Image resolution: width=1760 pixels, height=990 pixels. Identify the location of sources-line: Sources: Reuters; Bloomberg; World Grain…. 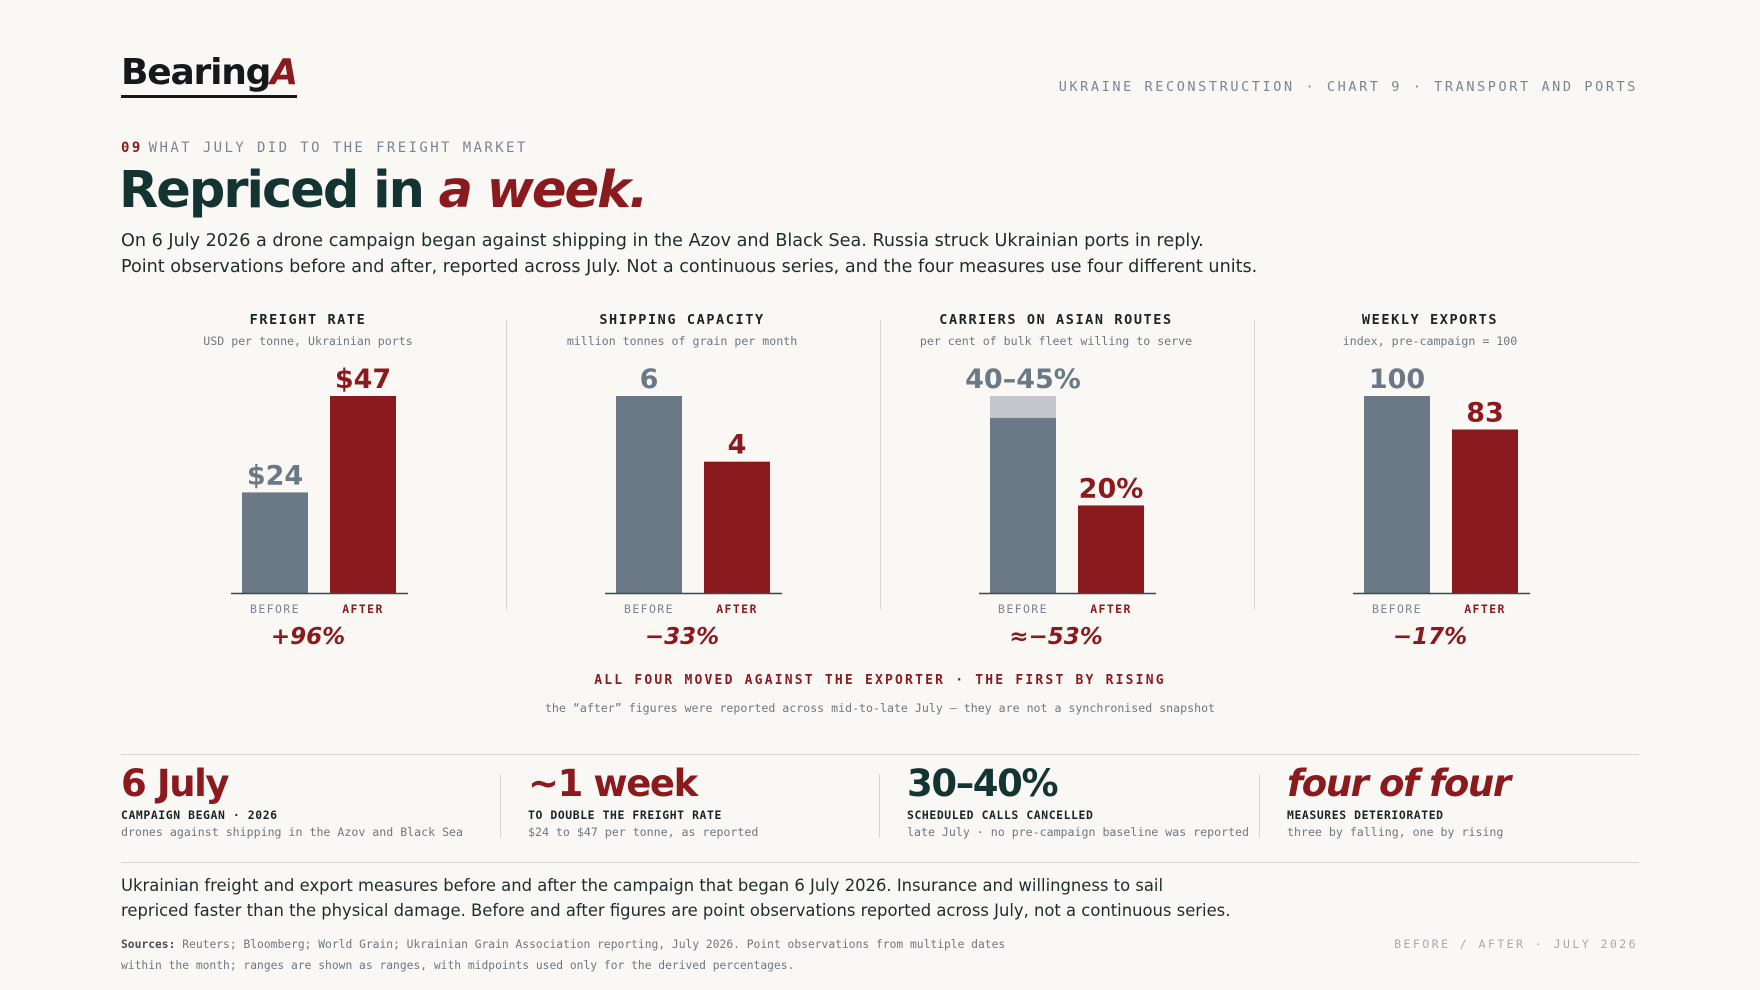
(621, 944).